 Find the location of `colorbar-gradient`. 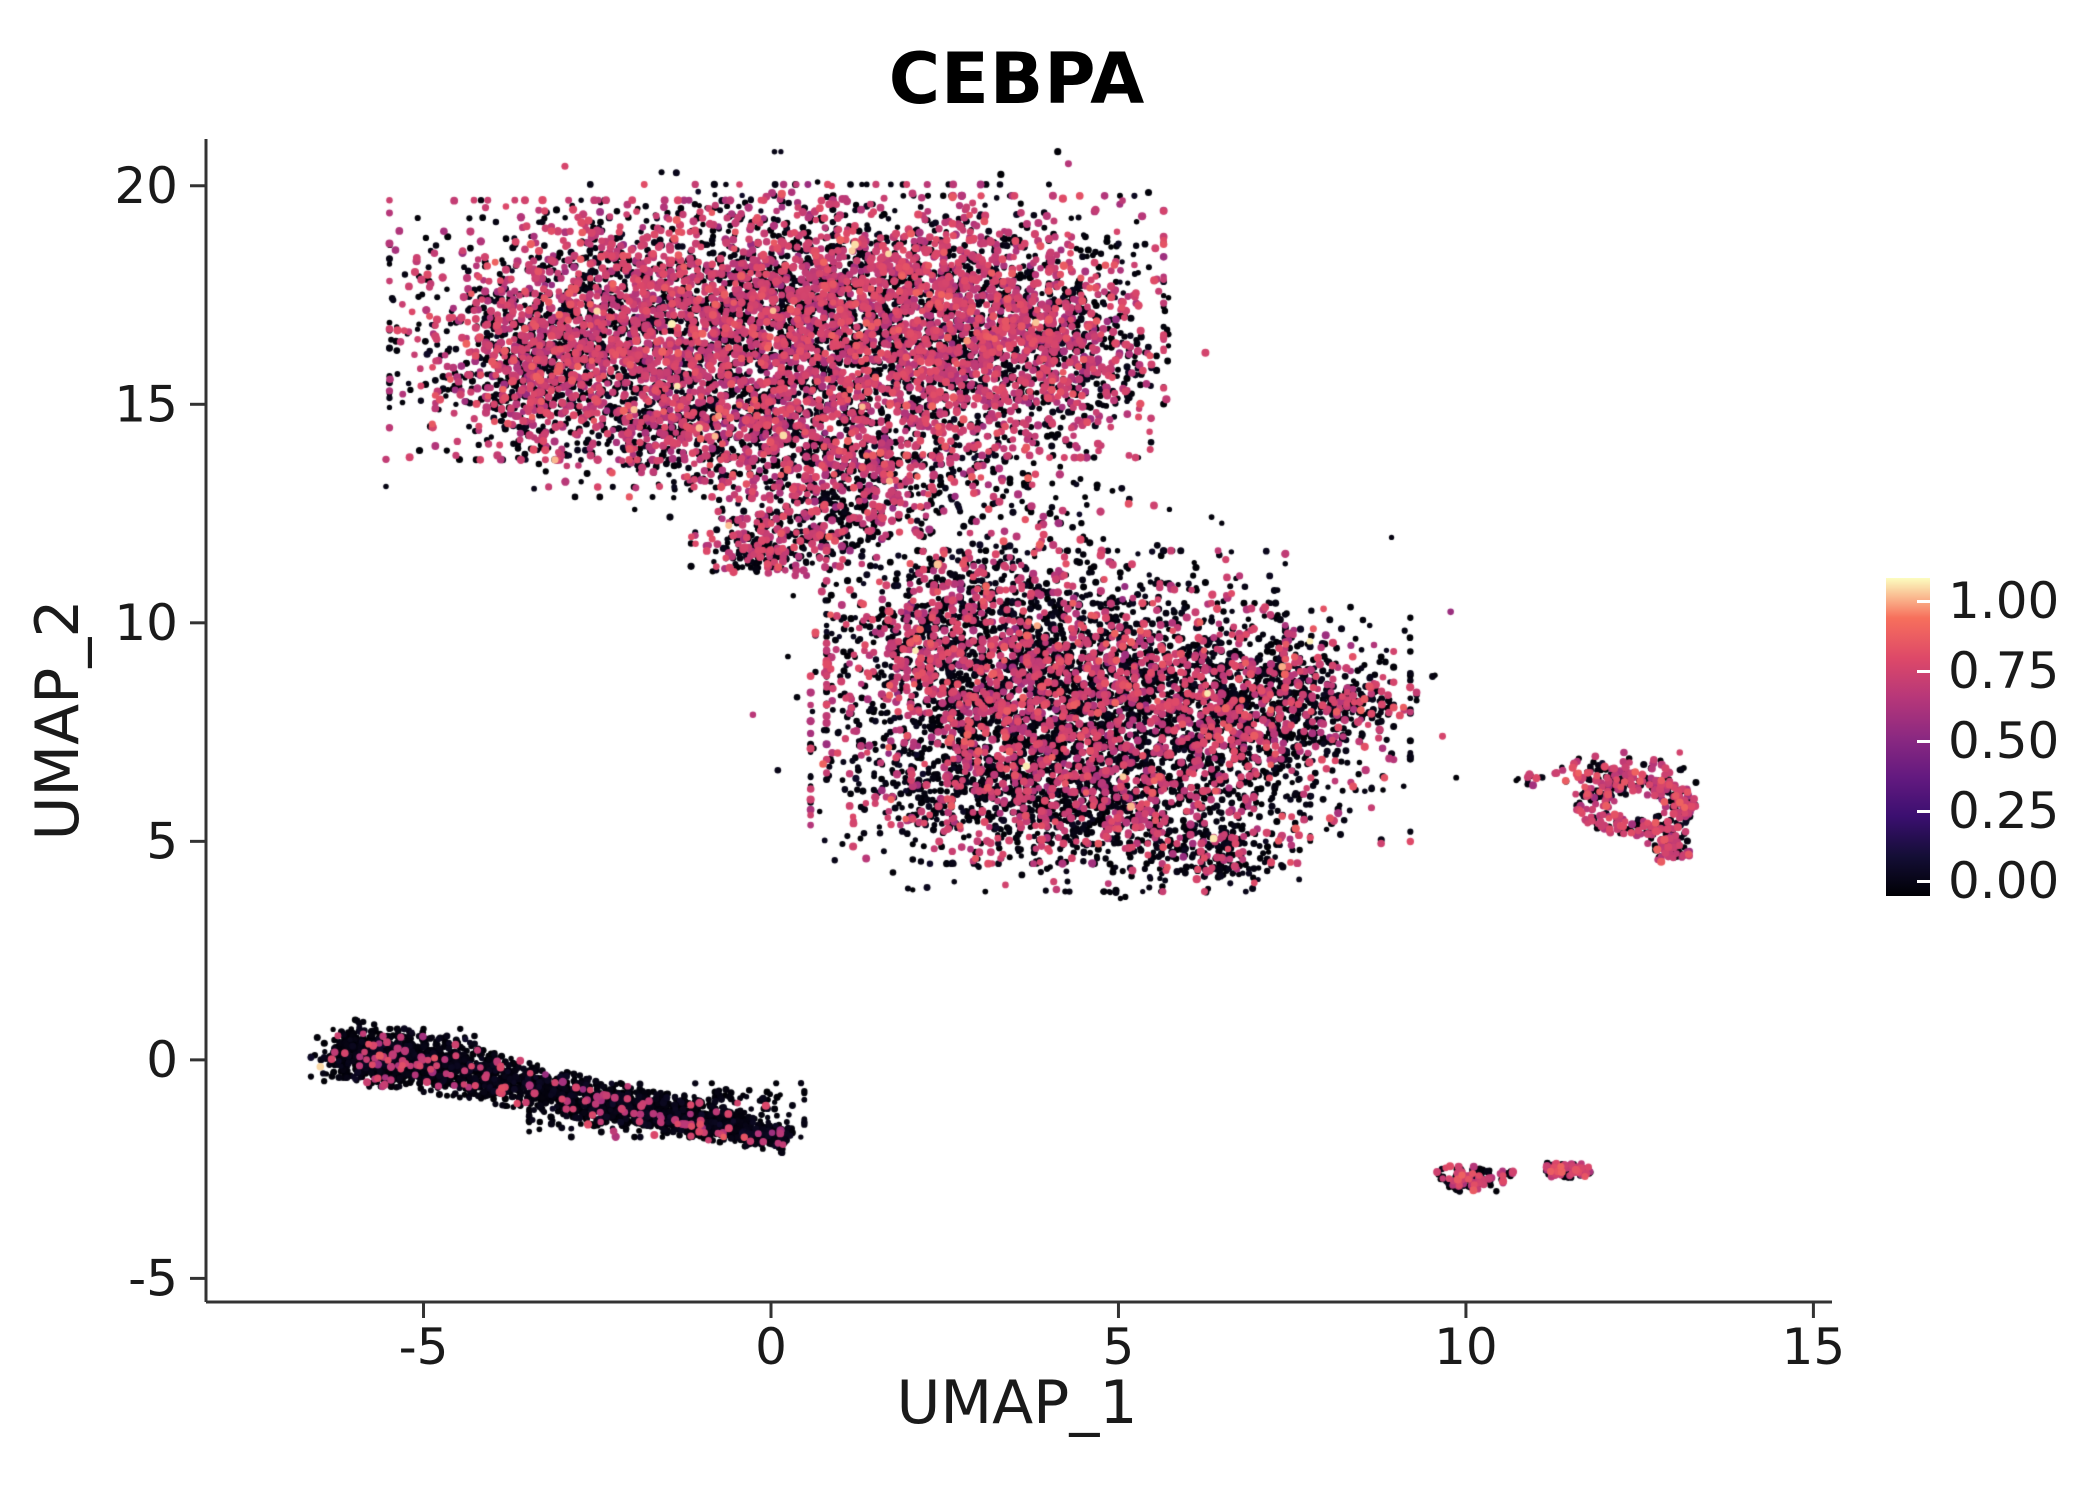

colorbar-gradient is located at coordinates (1908, 737).